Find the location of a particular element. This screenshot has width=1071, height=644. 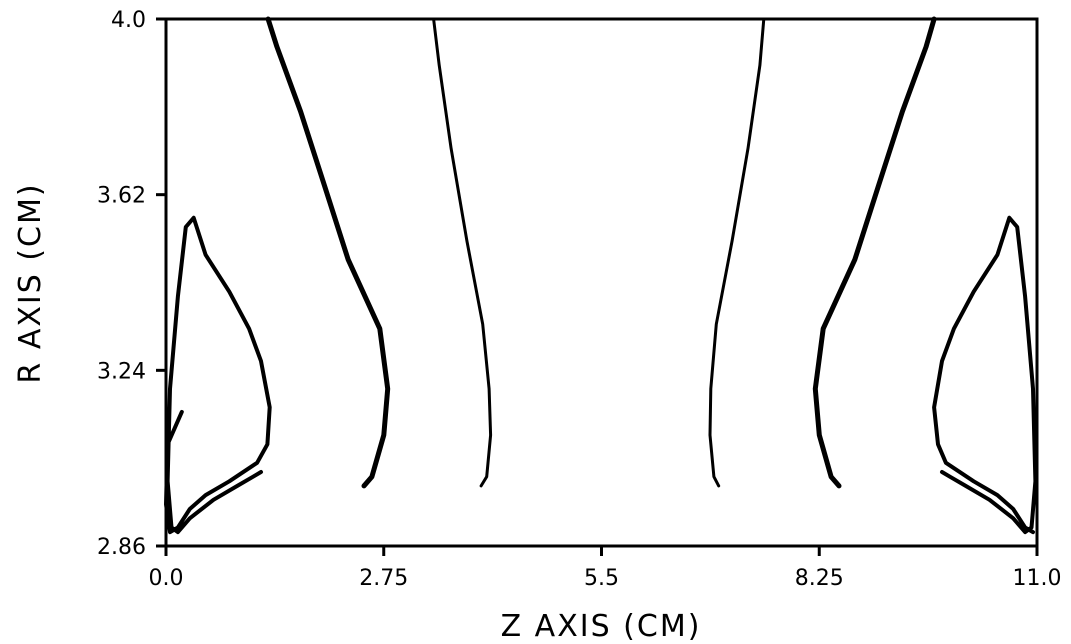

x-tick-label: 8.25 is located at coordinates (819, 578).